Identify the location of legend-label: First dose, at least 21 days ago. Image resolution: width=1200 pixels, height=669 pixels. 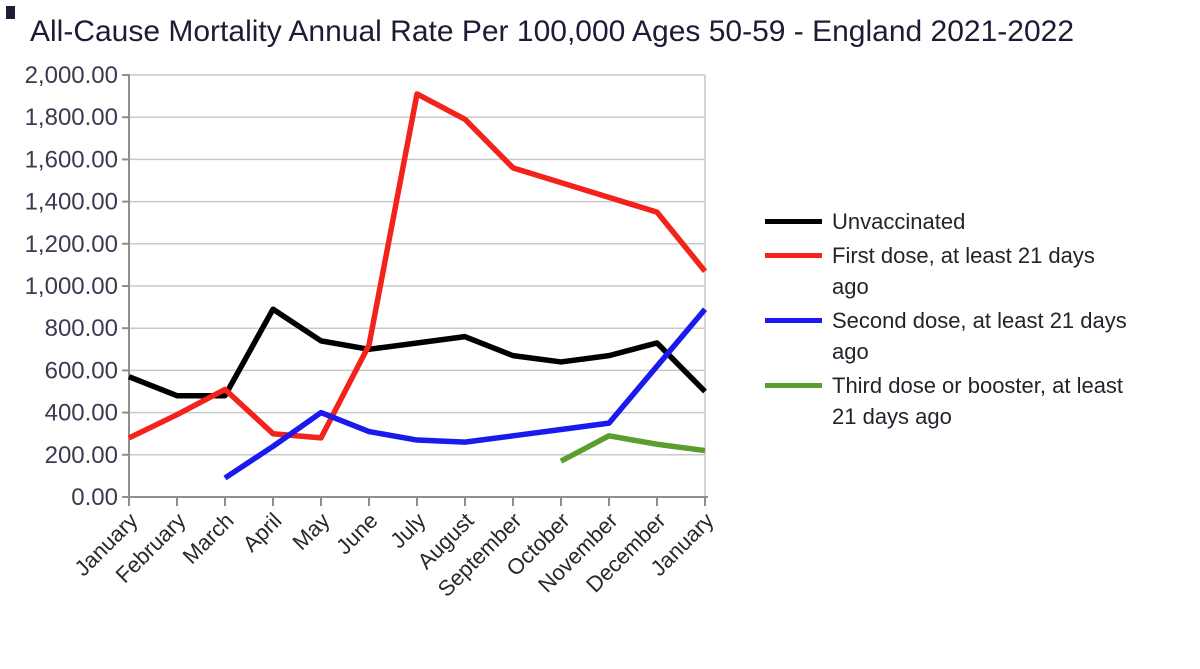
(963, 271).